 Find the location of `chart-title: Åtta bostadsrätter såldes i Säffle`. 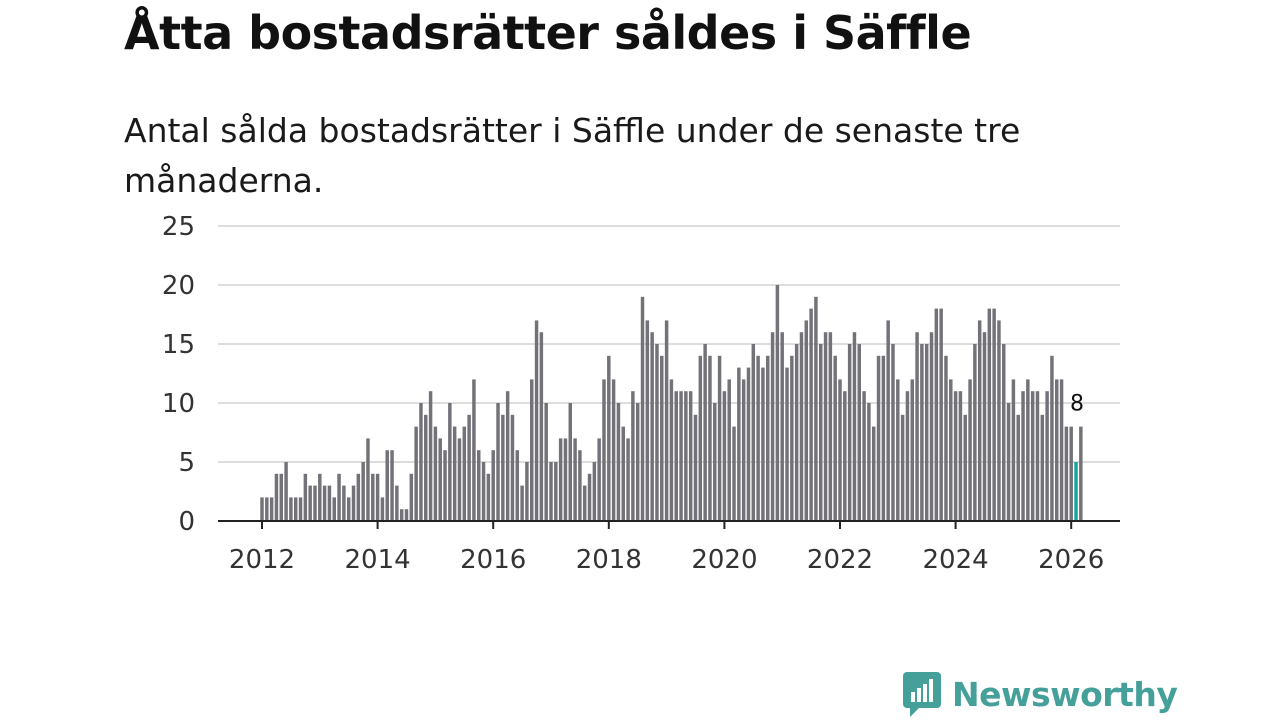

chart-title: Åtta bostadsrätter såldes i Säffle is located at coordinates (548, 33).